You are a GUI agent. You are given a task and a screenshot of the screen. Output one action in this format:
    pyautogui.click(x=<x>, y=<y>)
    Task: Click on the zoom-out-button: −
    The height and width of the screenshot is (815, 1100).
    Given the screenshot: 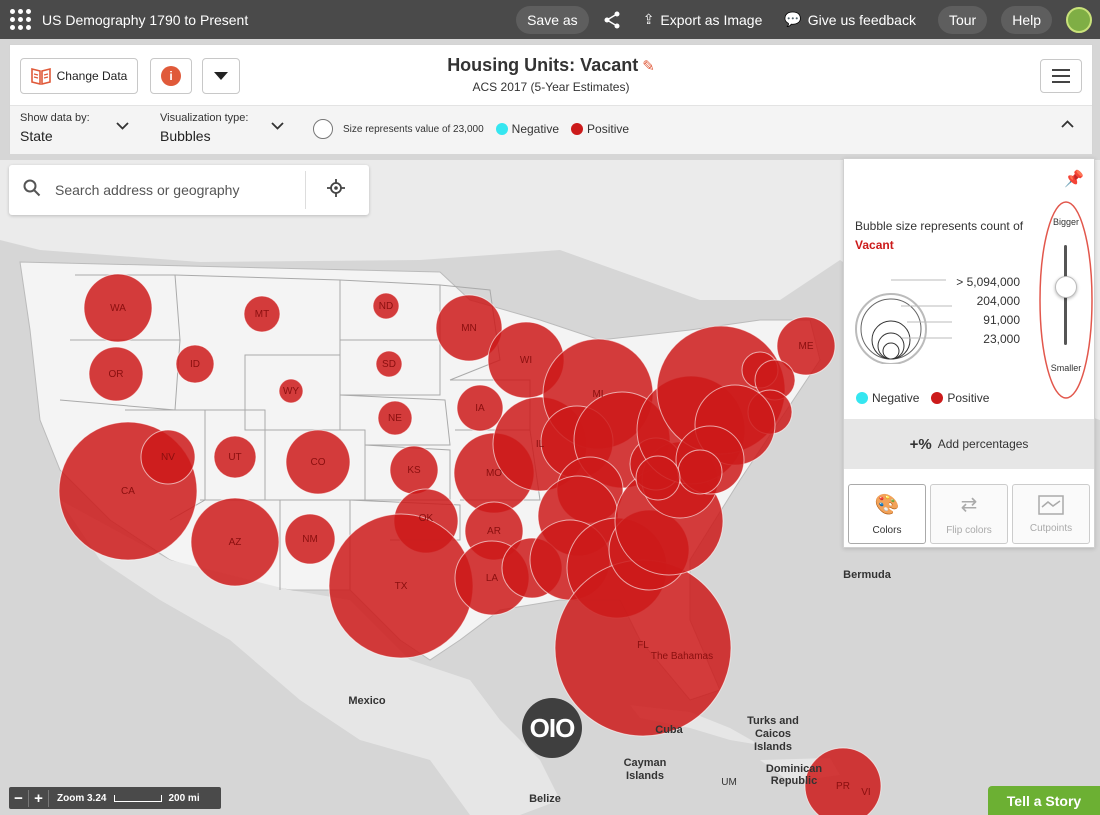 What is the action you would take?
    pyautogui.click(x=19, y=798)
    